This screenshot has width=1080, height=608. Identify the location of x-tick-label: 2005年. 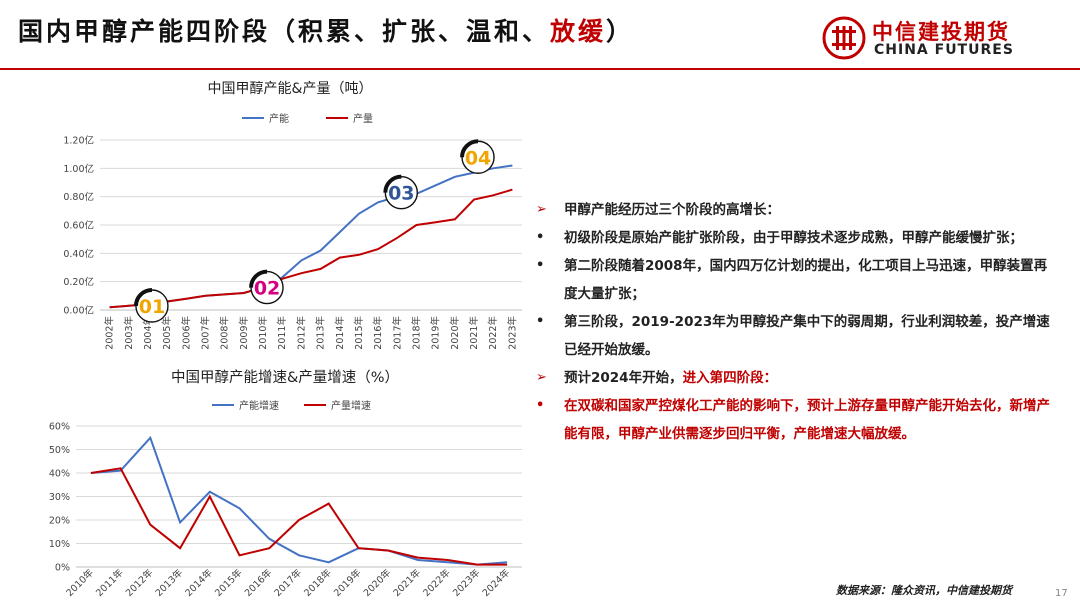
(167, 333).